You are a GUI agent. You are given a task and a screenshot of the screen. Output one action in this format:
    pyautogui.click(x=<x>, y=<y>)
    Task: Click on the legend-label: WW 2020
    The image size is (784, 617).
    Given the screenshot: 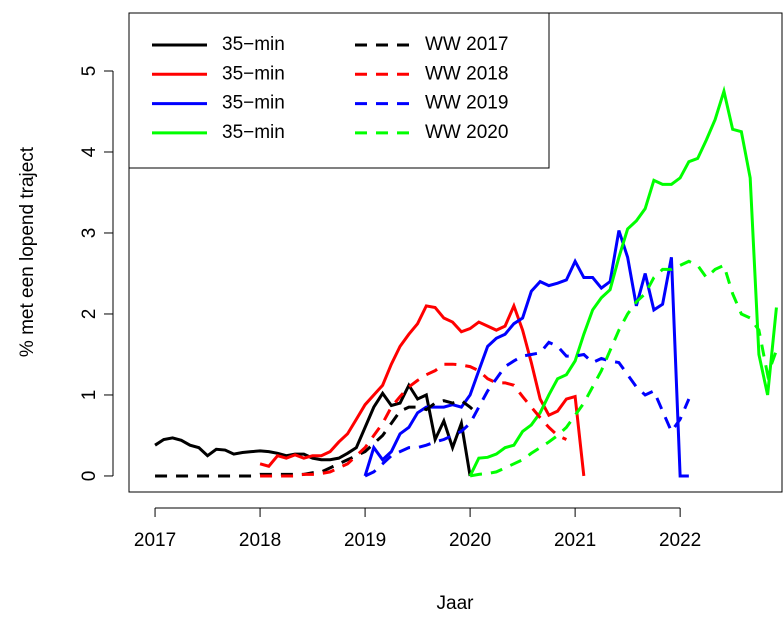 What is the action you would take?
    pyautogui.click(x=466, y=132)
    